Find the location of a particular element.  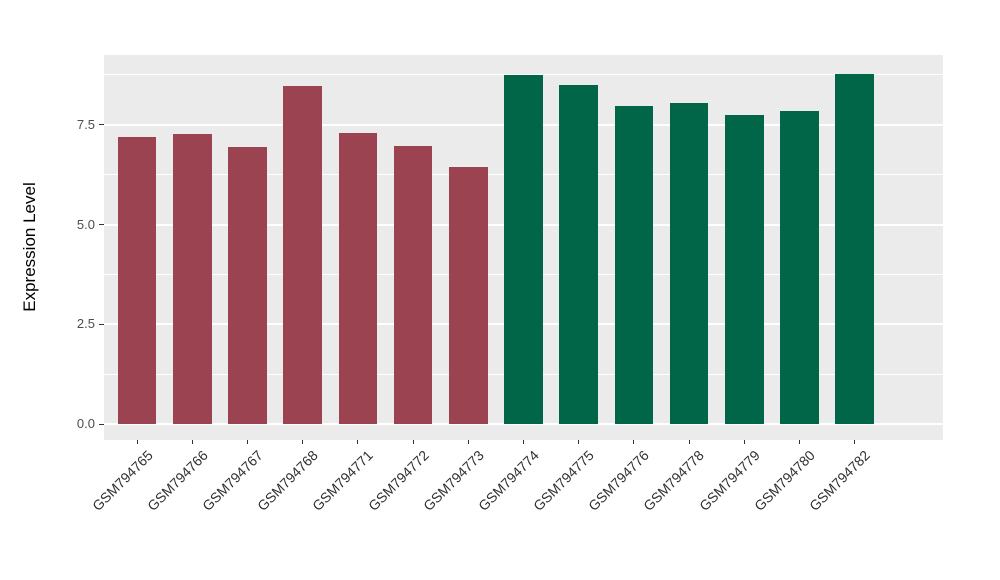

y-tick-label: 0.0 is located at coordinates (85, 424).